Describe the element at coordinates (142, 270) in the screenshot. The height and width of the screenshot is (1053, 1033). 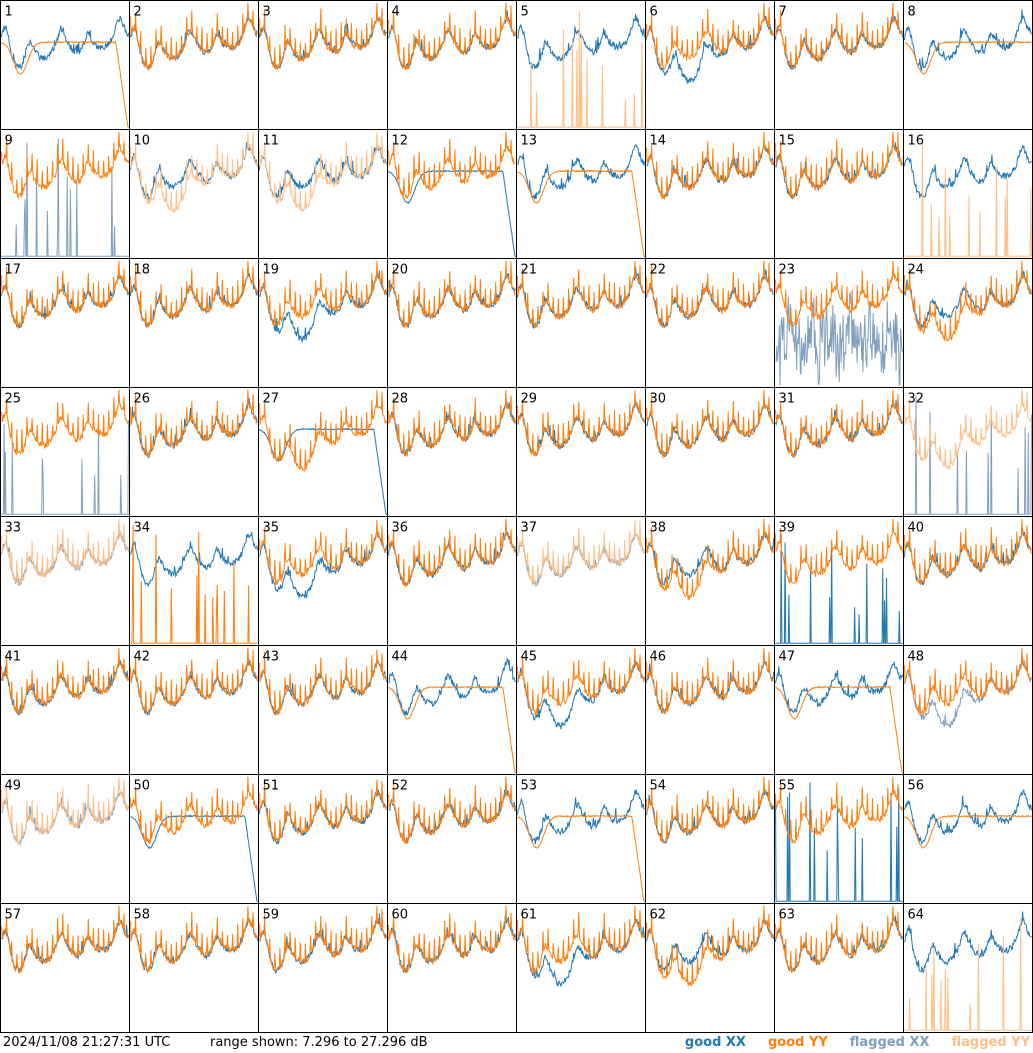
I see `panel-label: 18` at that location.